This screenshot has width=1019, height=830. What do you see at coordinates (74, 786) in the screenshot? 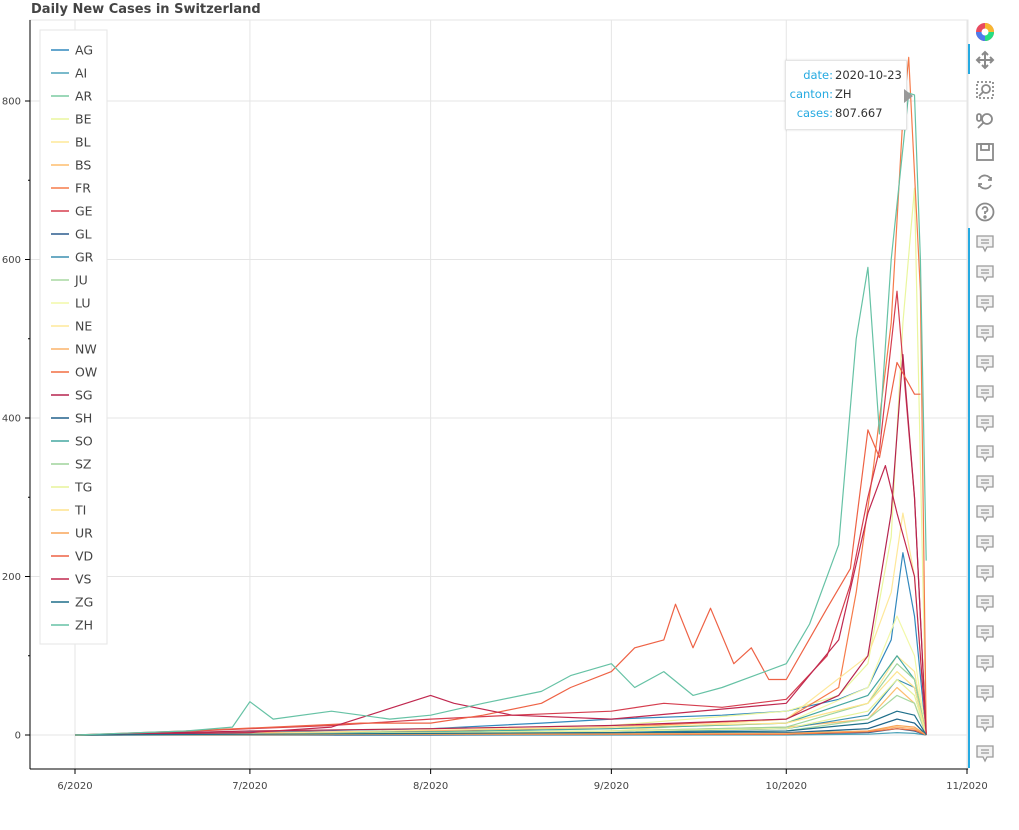
I see `x-tick-label: 6/2020` at bounding box center [74, 786].